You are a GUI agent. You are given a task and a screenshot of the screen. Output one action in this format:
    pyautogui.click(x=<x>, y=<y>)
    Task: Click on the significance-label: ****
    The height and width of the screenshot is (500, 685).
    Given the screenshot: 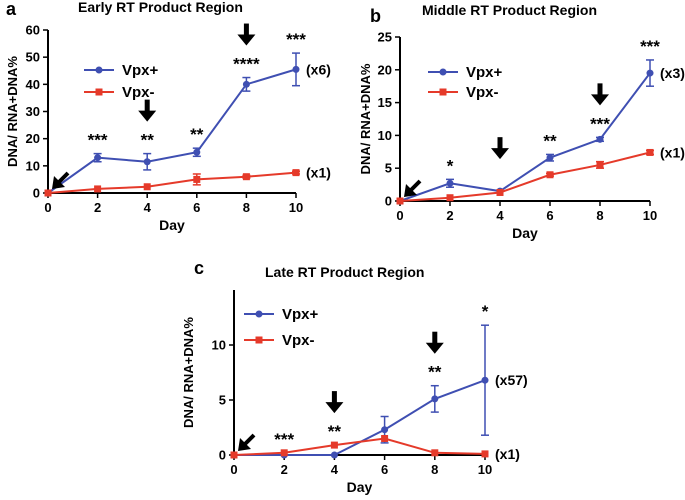 What is the action you would take?
    pyautogui.click(x=246, y=64)
    